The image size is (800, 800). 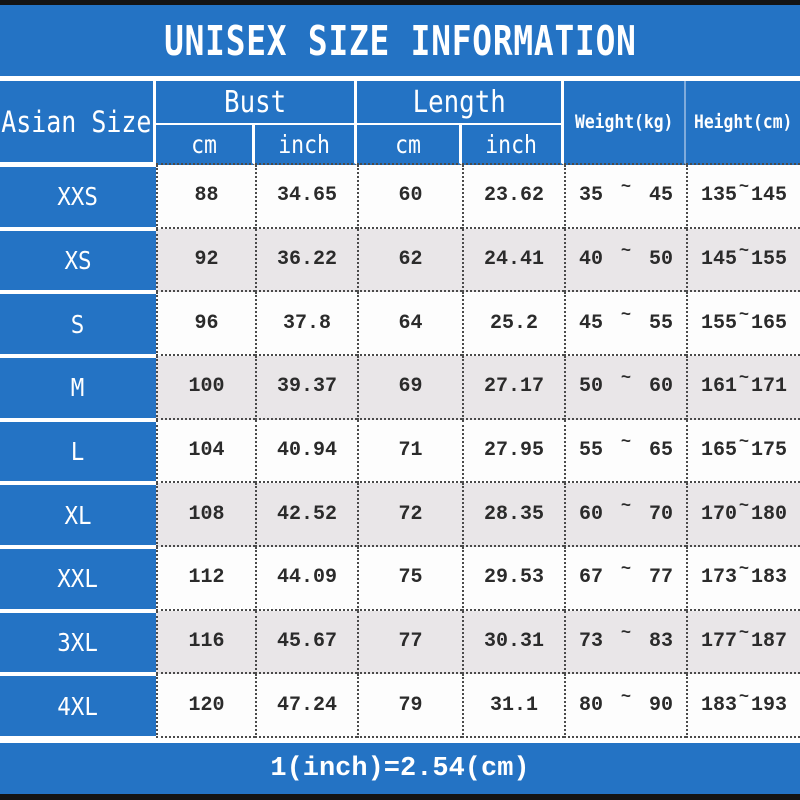 What do you see at coordinates (719, 705) in the screenshot?
I see `height-min: 183` at bounding box center [719, 705].